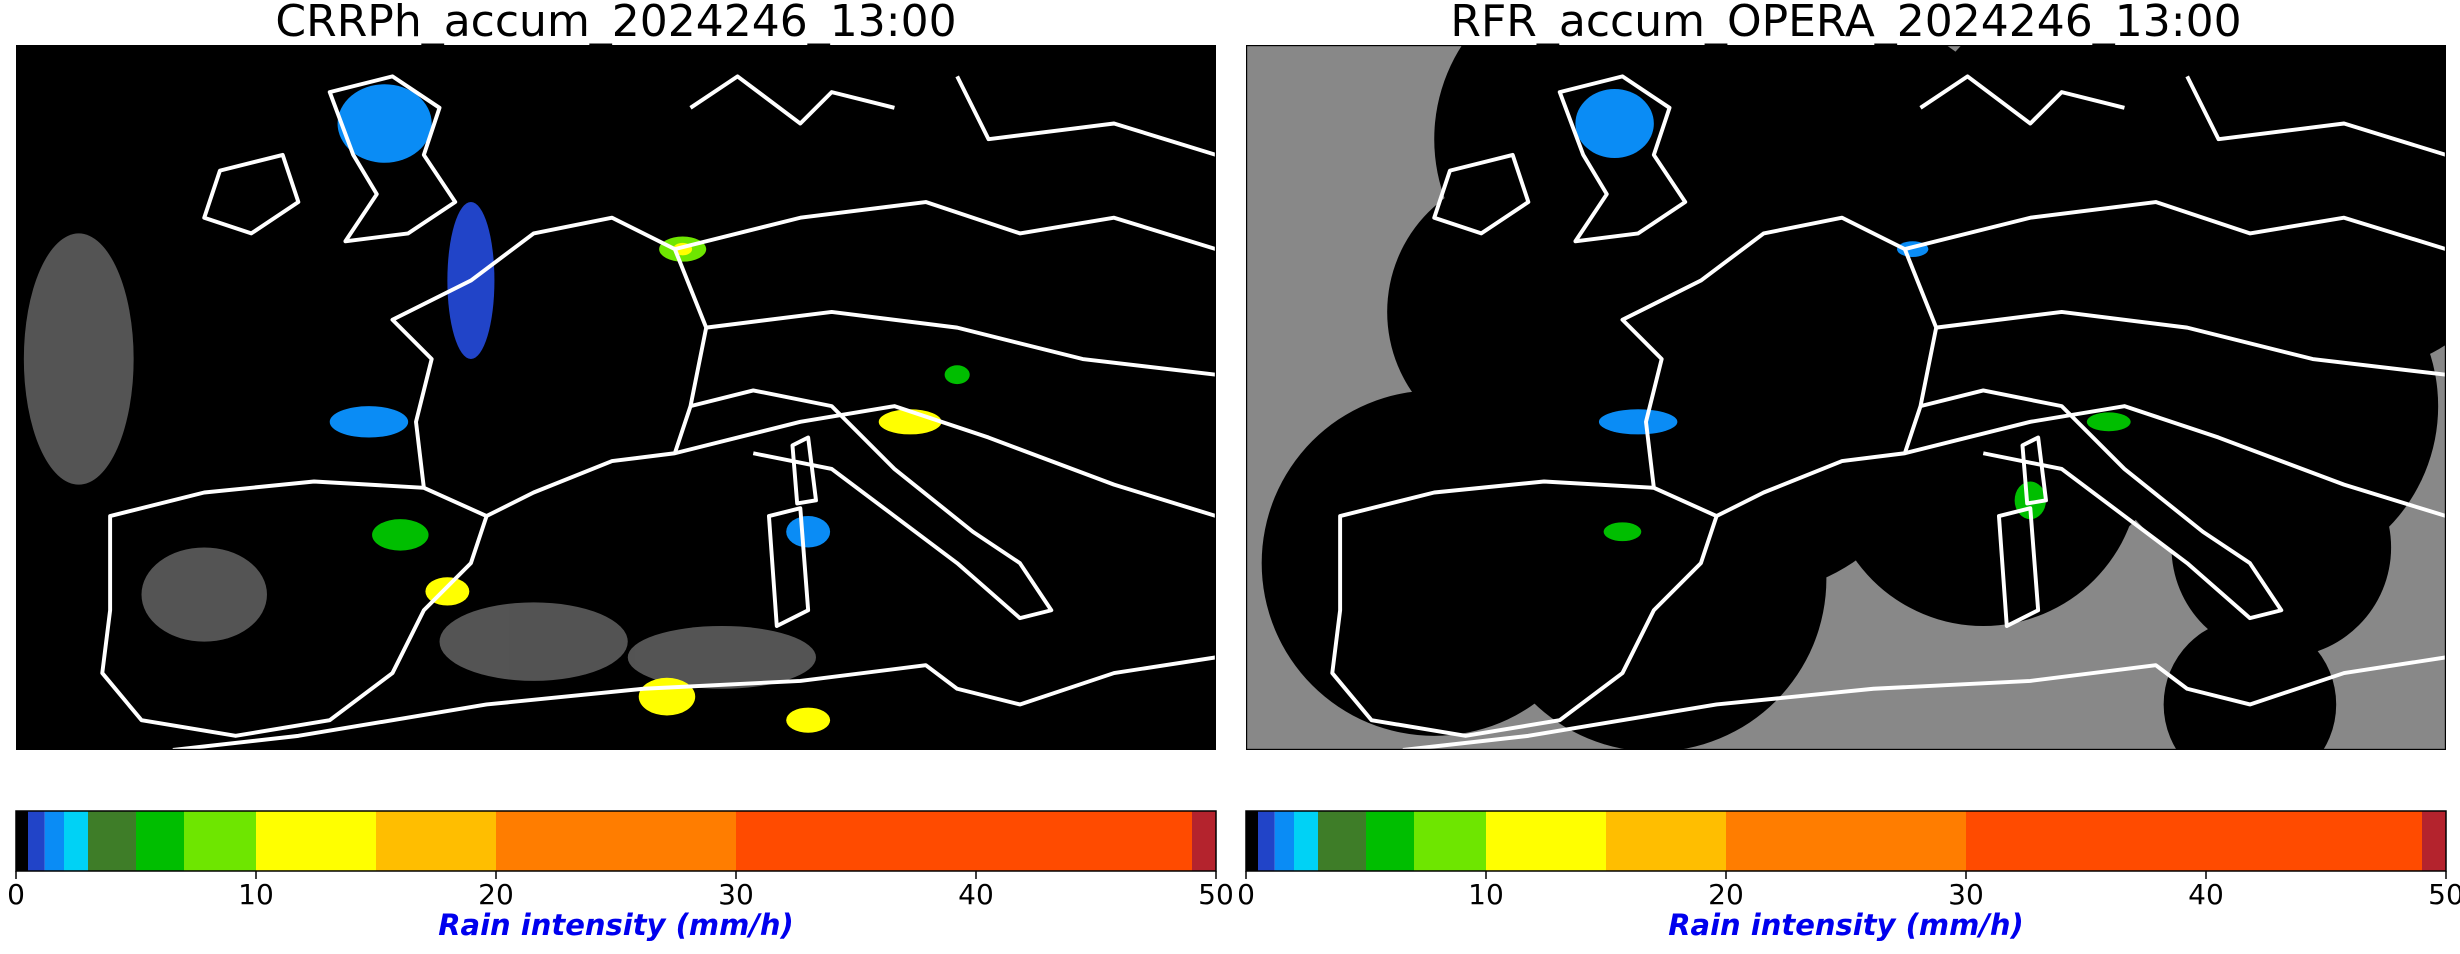  Describe the element at coordinates (615, 23) in the screenshot. I see `map-title: CRRPh_accum_2024246_13:00` at that location.